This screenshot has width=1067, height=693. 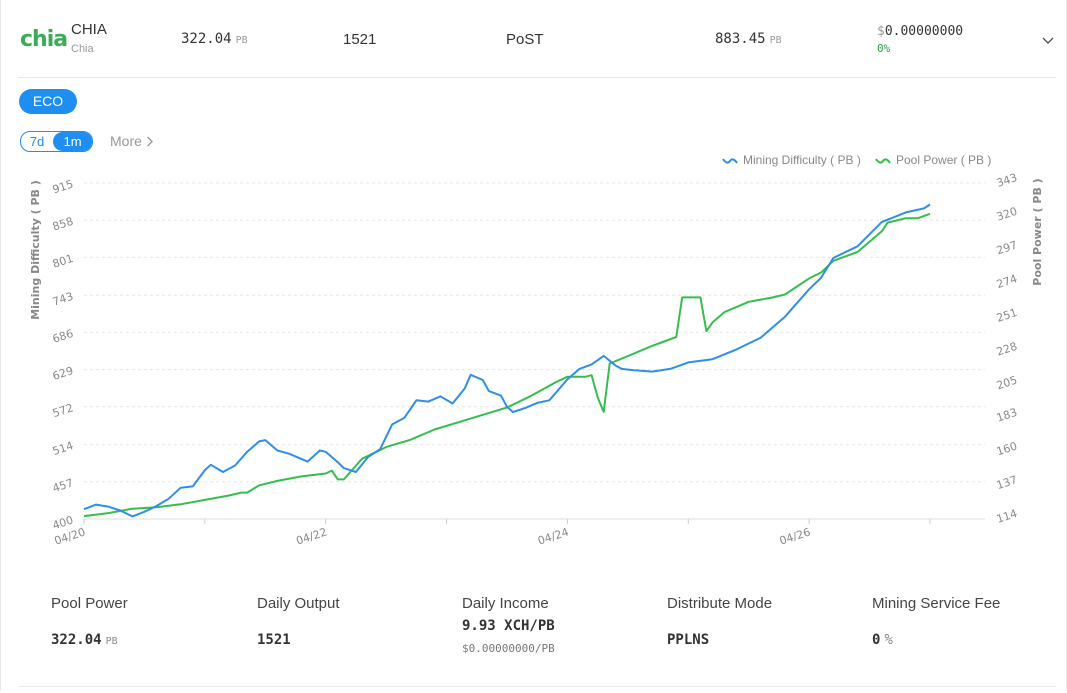 What do you see at coordinates (1007, 482) in the screenshot?
I see `right-tick-label: 137` at bounding box center [1007, 482].